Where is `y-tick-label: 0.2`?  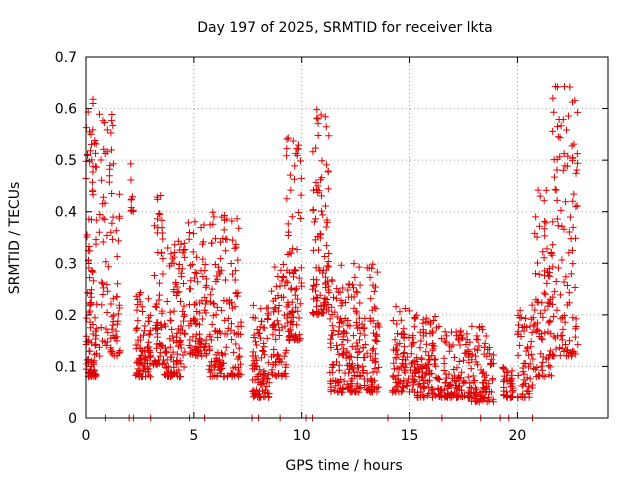
y-tick-label: 0.2 is located at coordinates (66, 316).